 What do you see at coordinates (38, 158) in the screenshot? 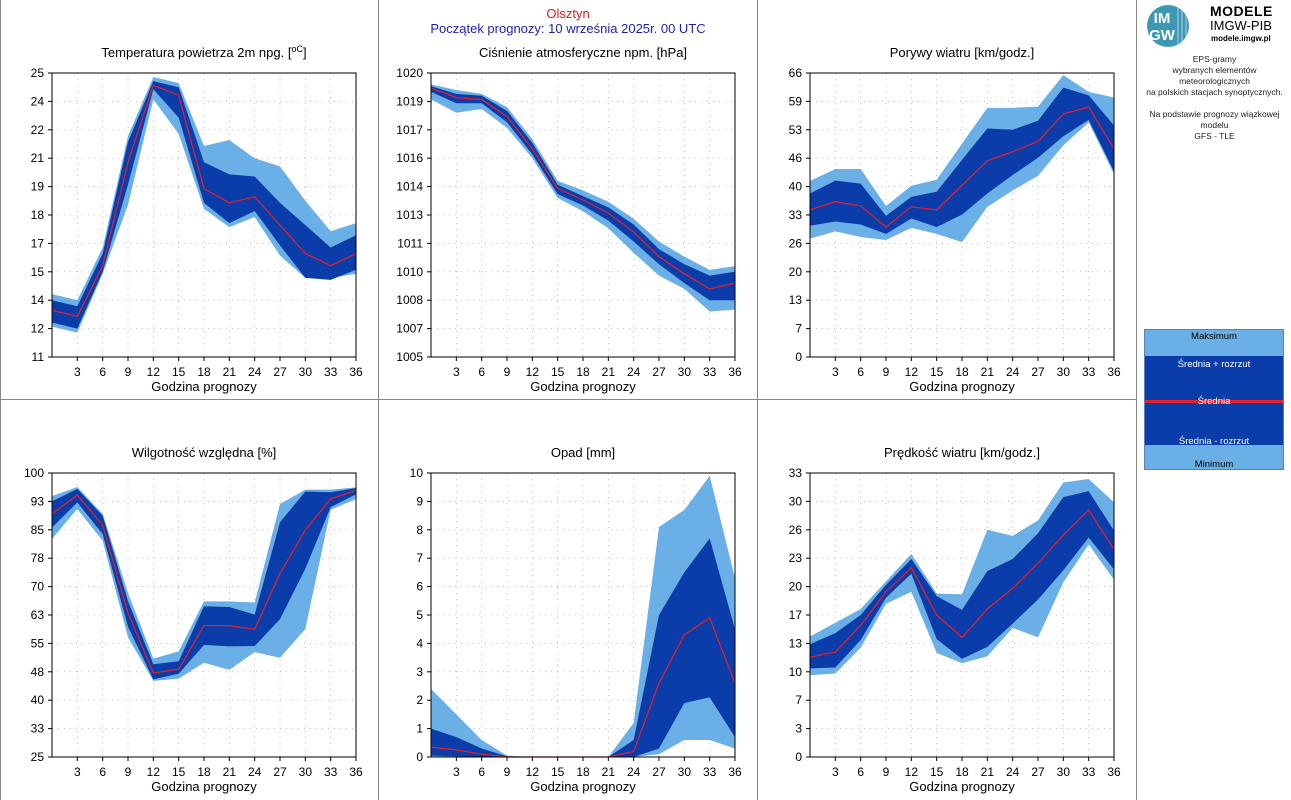
I see `y-tick-label: 21` at bounding box center [38, 158].